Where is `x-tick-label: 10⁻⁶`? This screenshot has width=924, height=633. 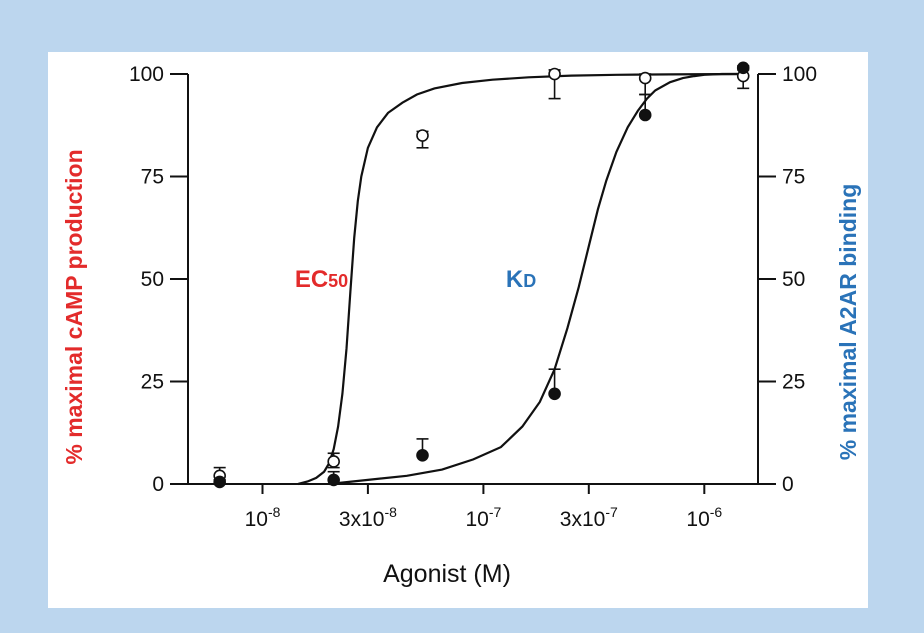
x-tick-label: 10⁻⁶ is located at coordinates (704, 517).